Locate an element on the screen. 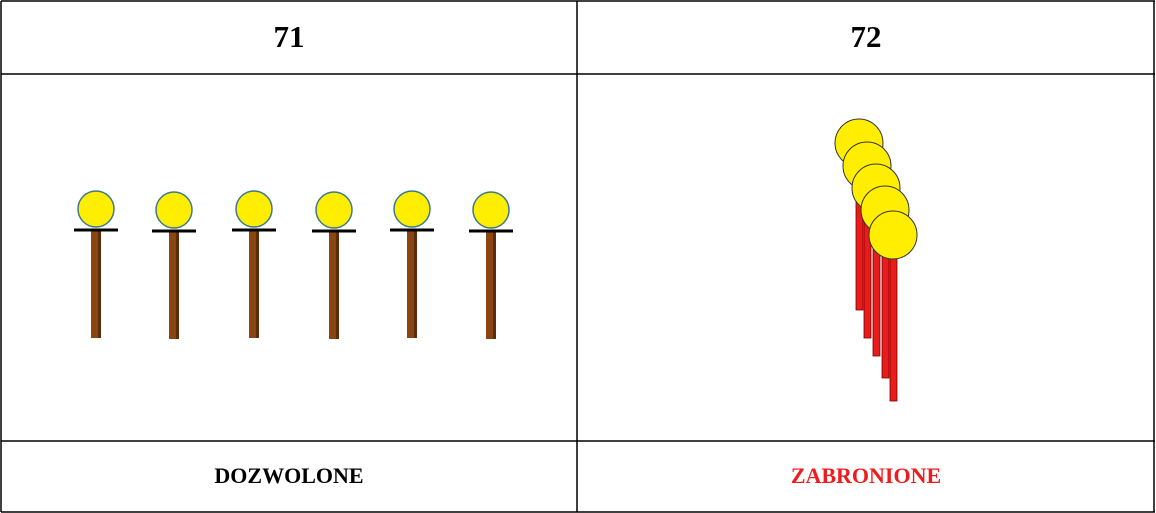 The width and height of the screenshot is (1156, 513). header-number: 71 is located at coordinates (289, 36).